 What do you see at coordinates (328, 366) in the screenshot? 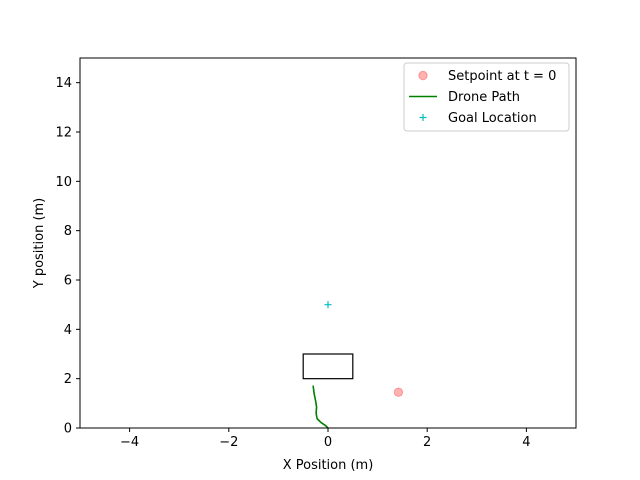
I see `obstacle-rectangle` at bounding box center [328, 366].